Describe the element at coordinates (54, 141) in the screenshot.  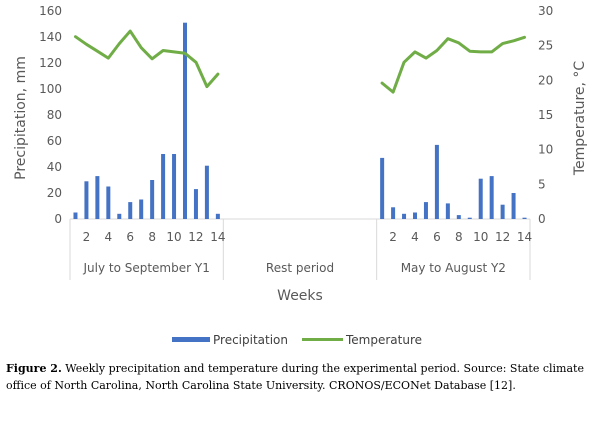
I see `y-tick-left: 60` at that location.